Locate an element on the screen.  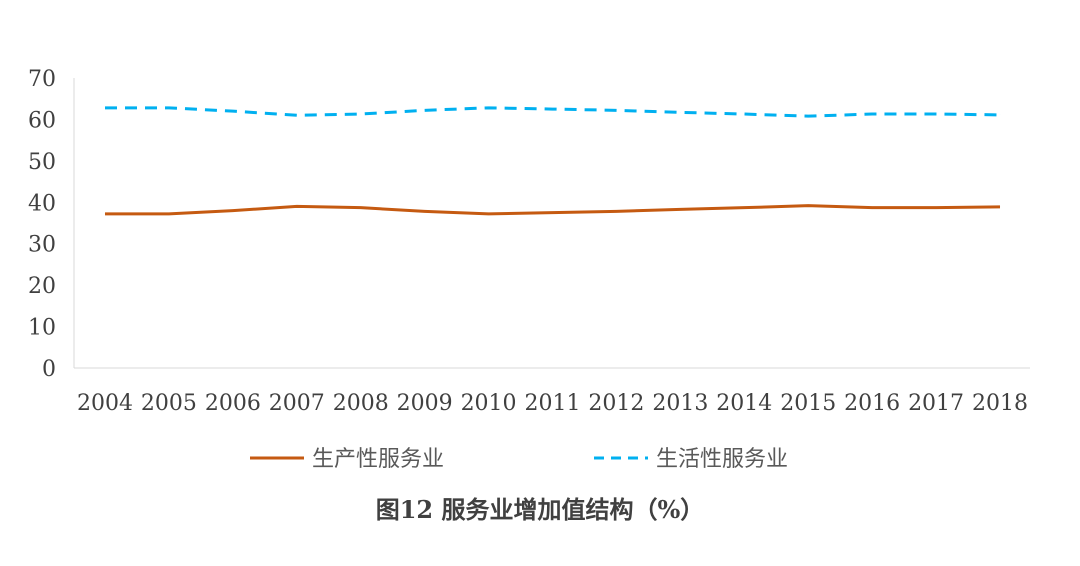
x-tick-label: 2015 is located at coordinates (808, 403).